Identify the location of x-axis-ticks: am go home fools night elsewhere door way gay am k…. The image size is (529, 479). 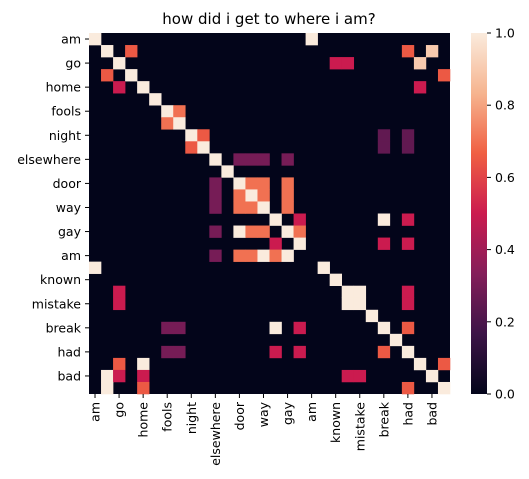
(263, 430).